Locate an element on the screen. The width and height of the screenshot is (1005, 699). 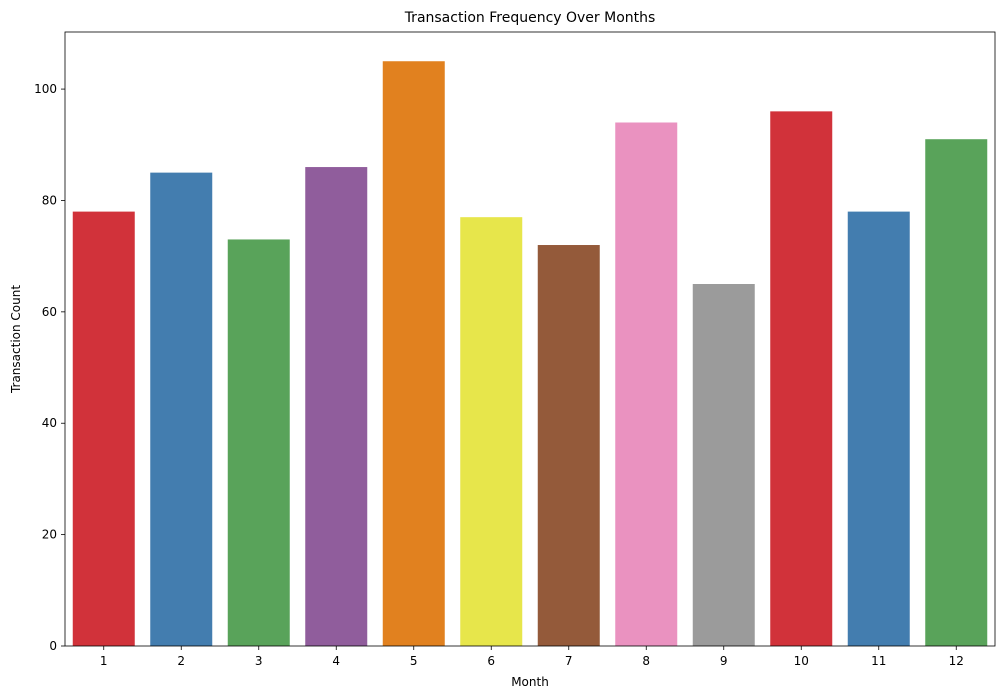
x-tick-label: 12 is located at coordinates (956, 661).